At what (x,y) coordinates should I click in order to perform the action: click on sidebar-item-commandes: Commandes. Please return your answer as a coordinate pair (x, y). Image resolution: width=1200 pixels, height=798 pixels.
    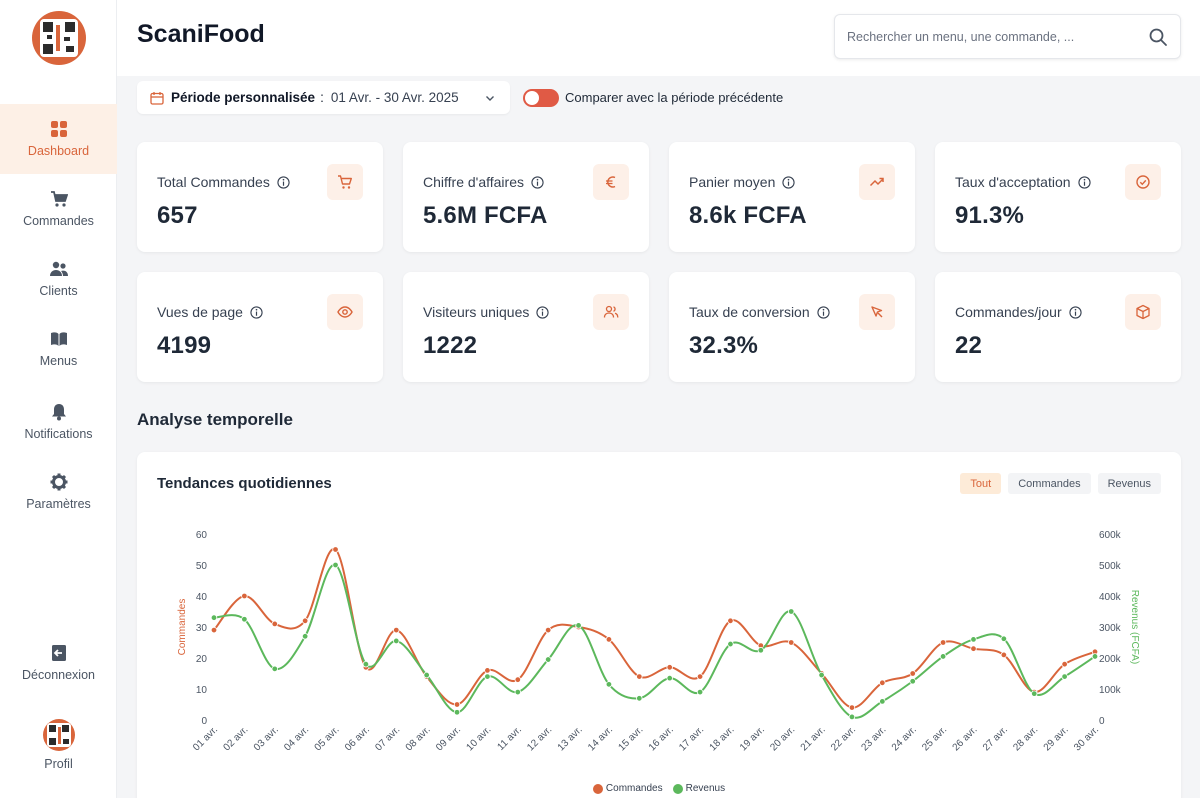
    Looking at the image, I should click on (58, 209).